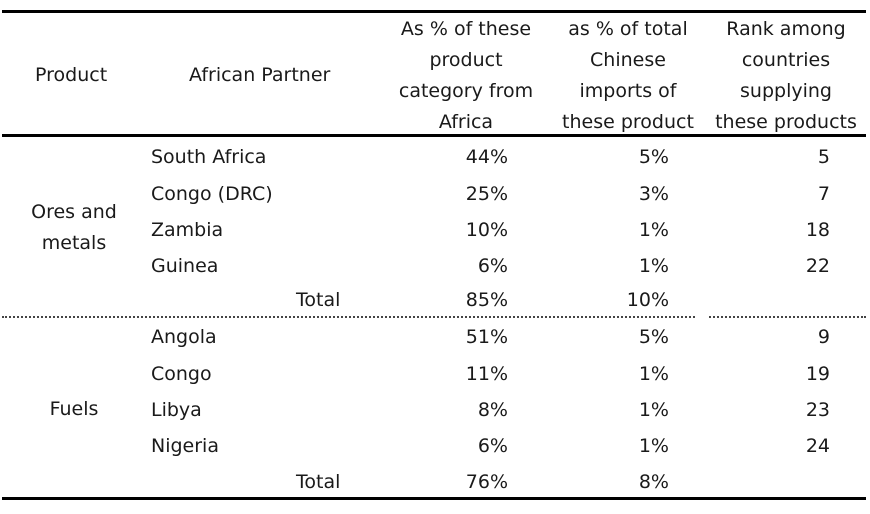  I want to click on header-rule, so click(434, 135).